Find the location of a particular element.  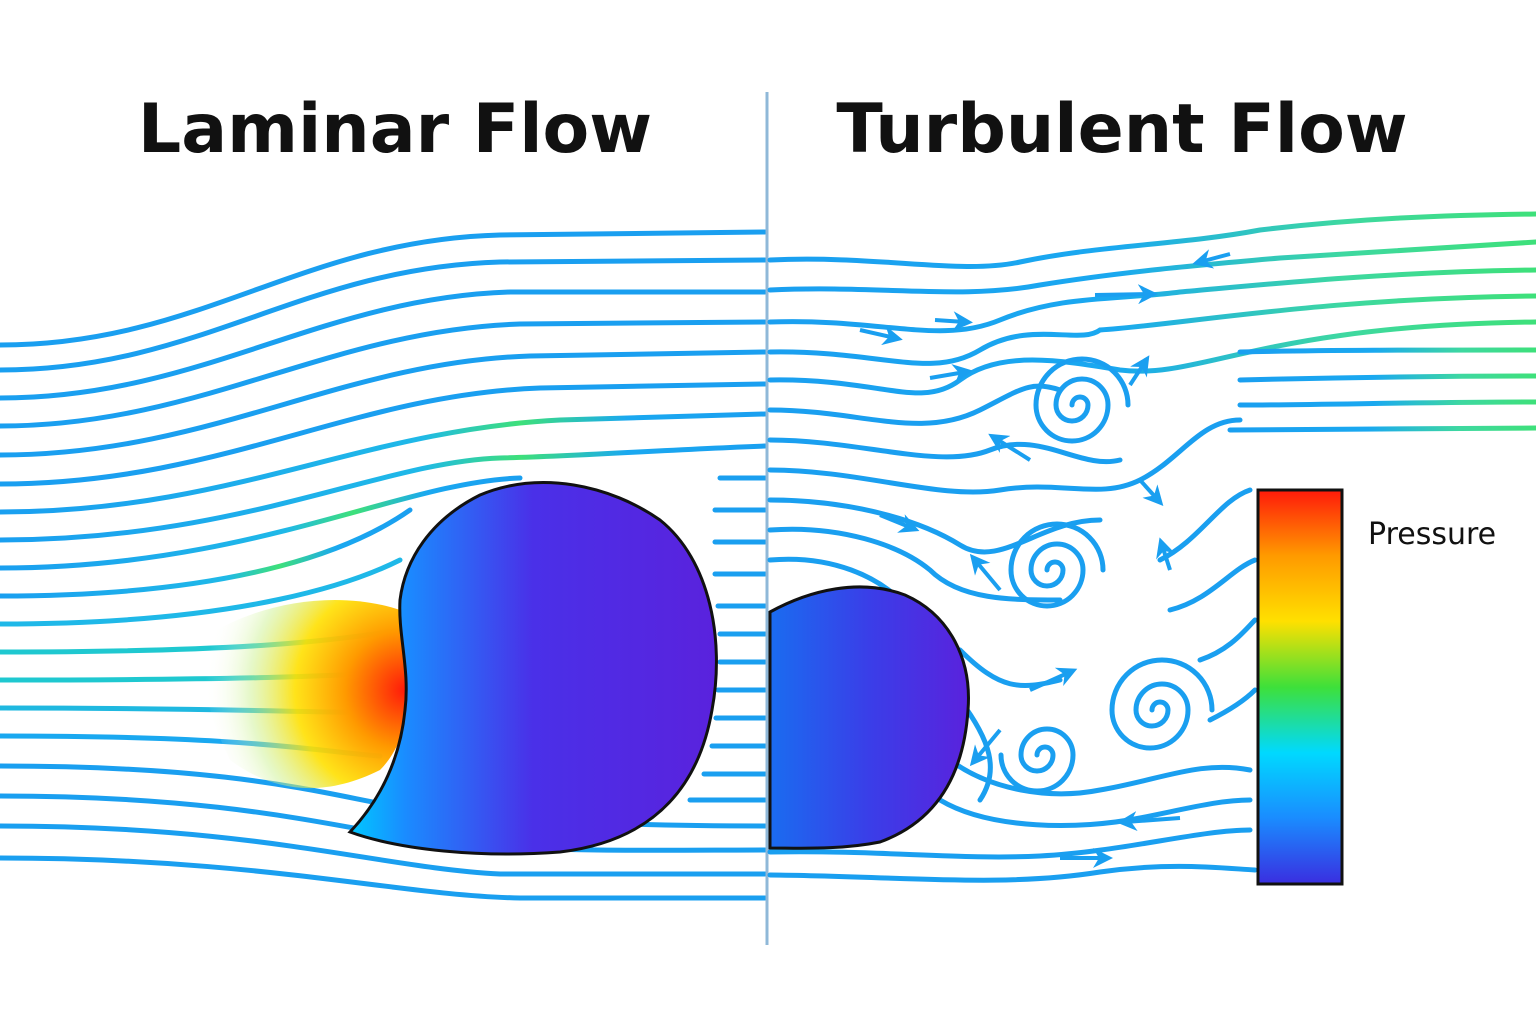

flow-arrows is located at coordinates (1045, 558).